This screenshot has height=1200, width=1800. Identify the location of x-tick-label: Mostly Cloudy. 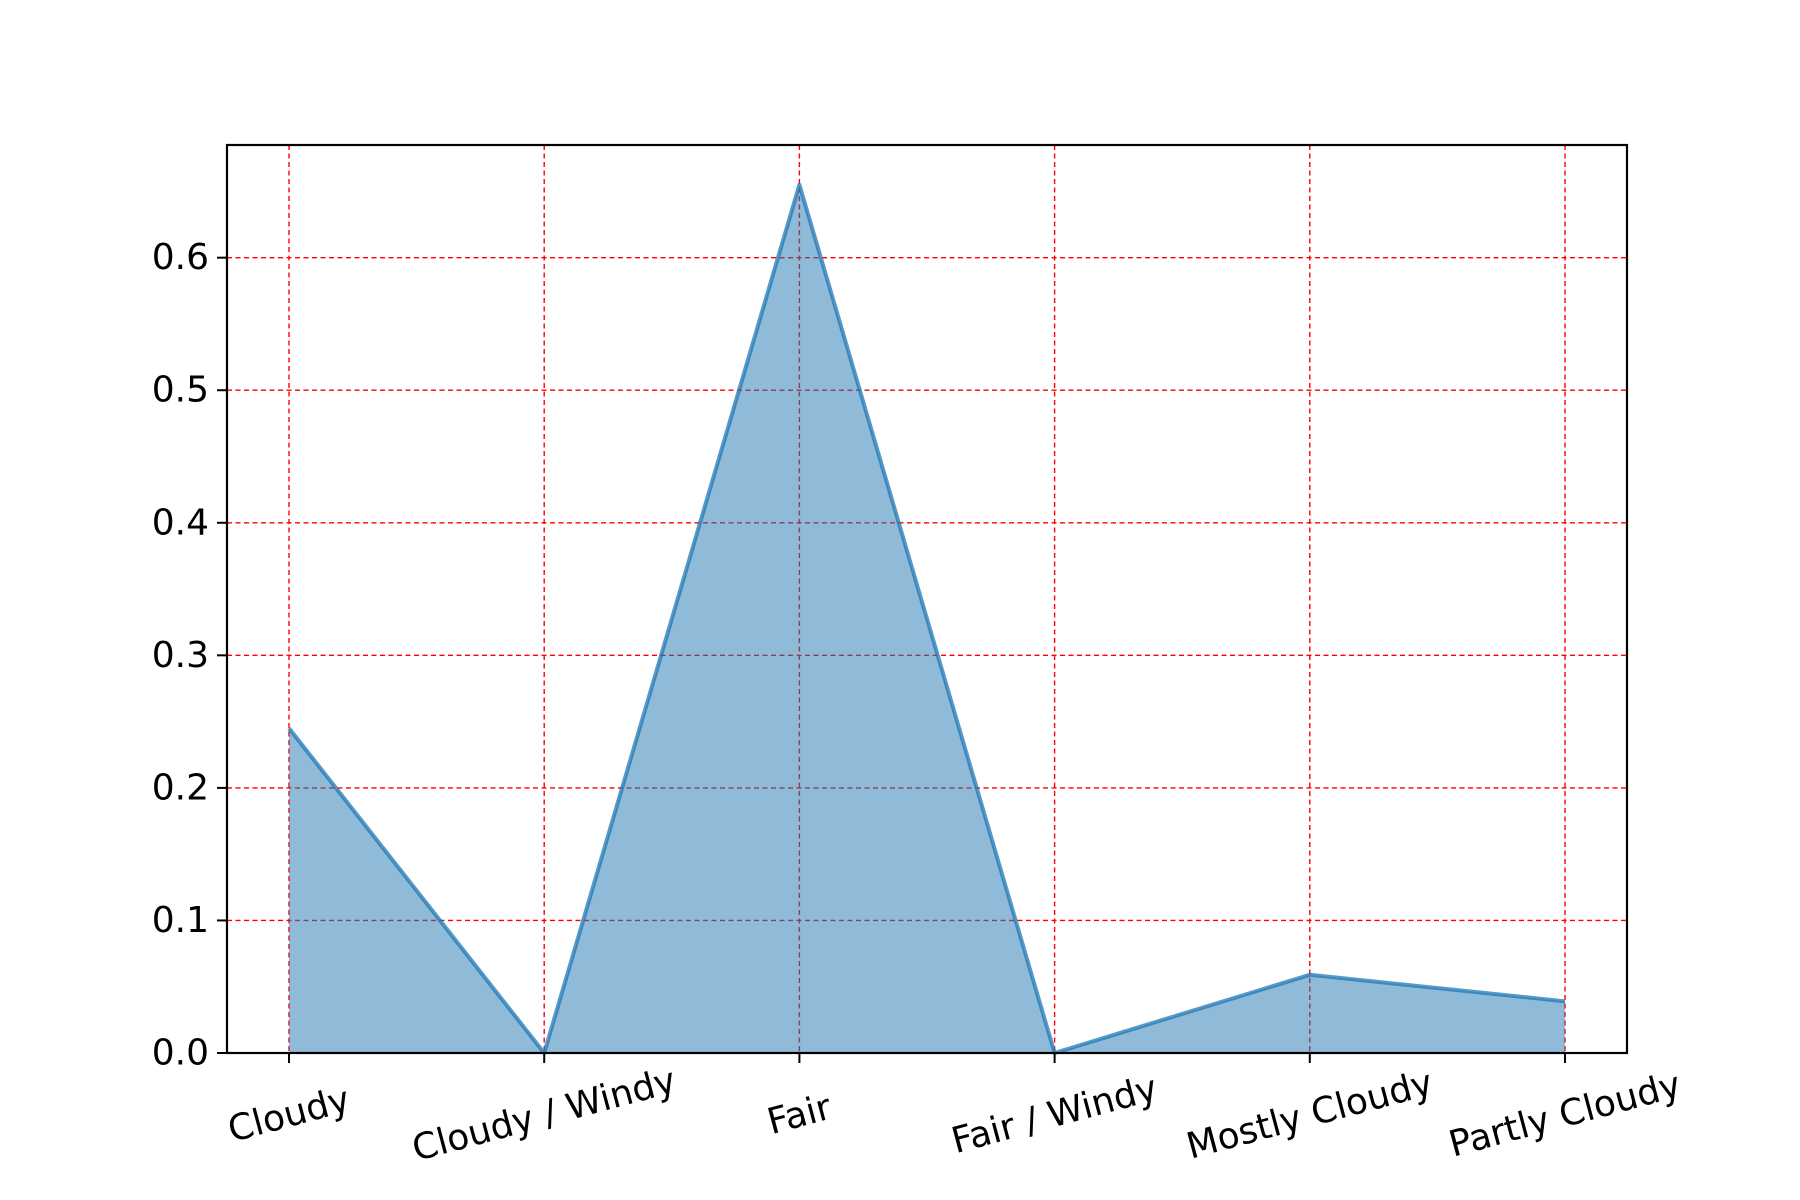
(1309, 1114).